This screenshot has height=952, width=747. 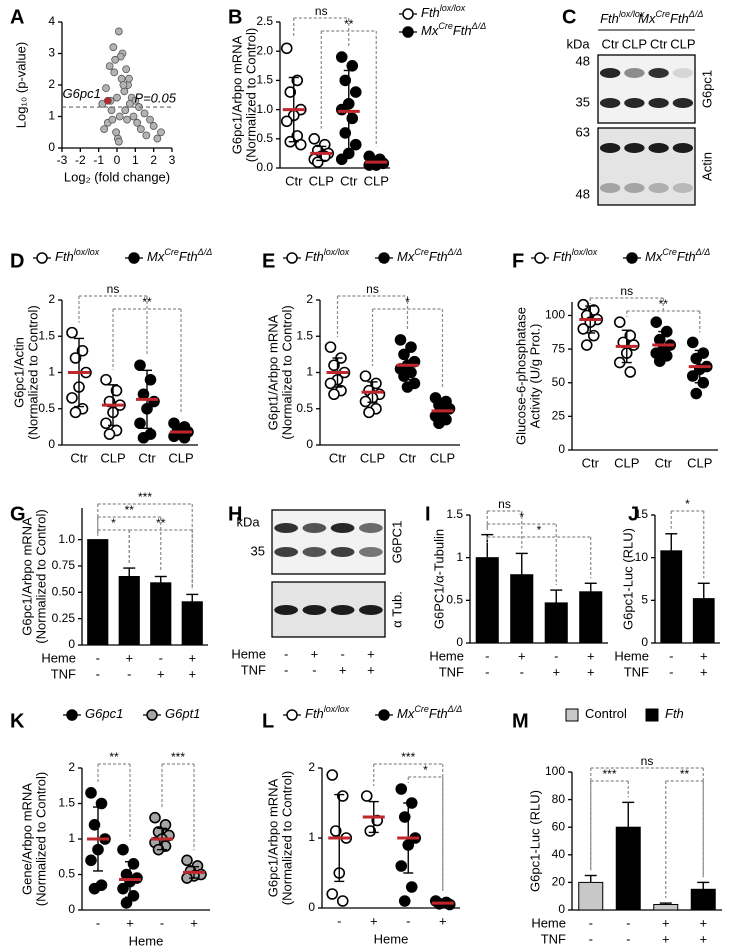 What do you see at coordinates (71, 838) in the screenshot?
I see `y-tick-label: 1` at bounding box center [71, 838].